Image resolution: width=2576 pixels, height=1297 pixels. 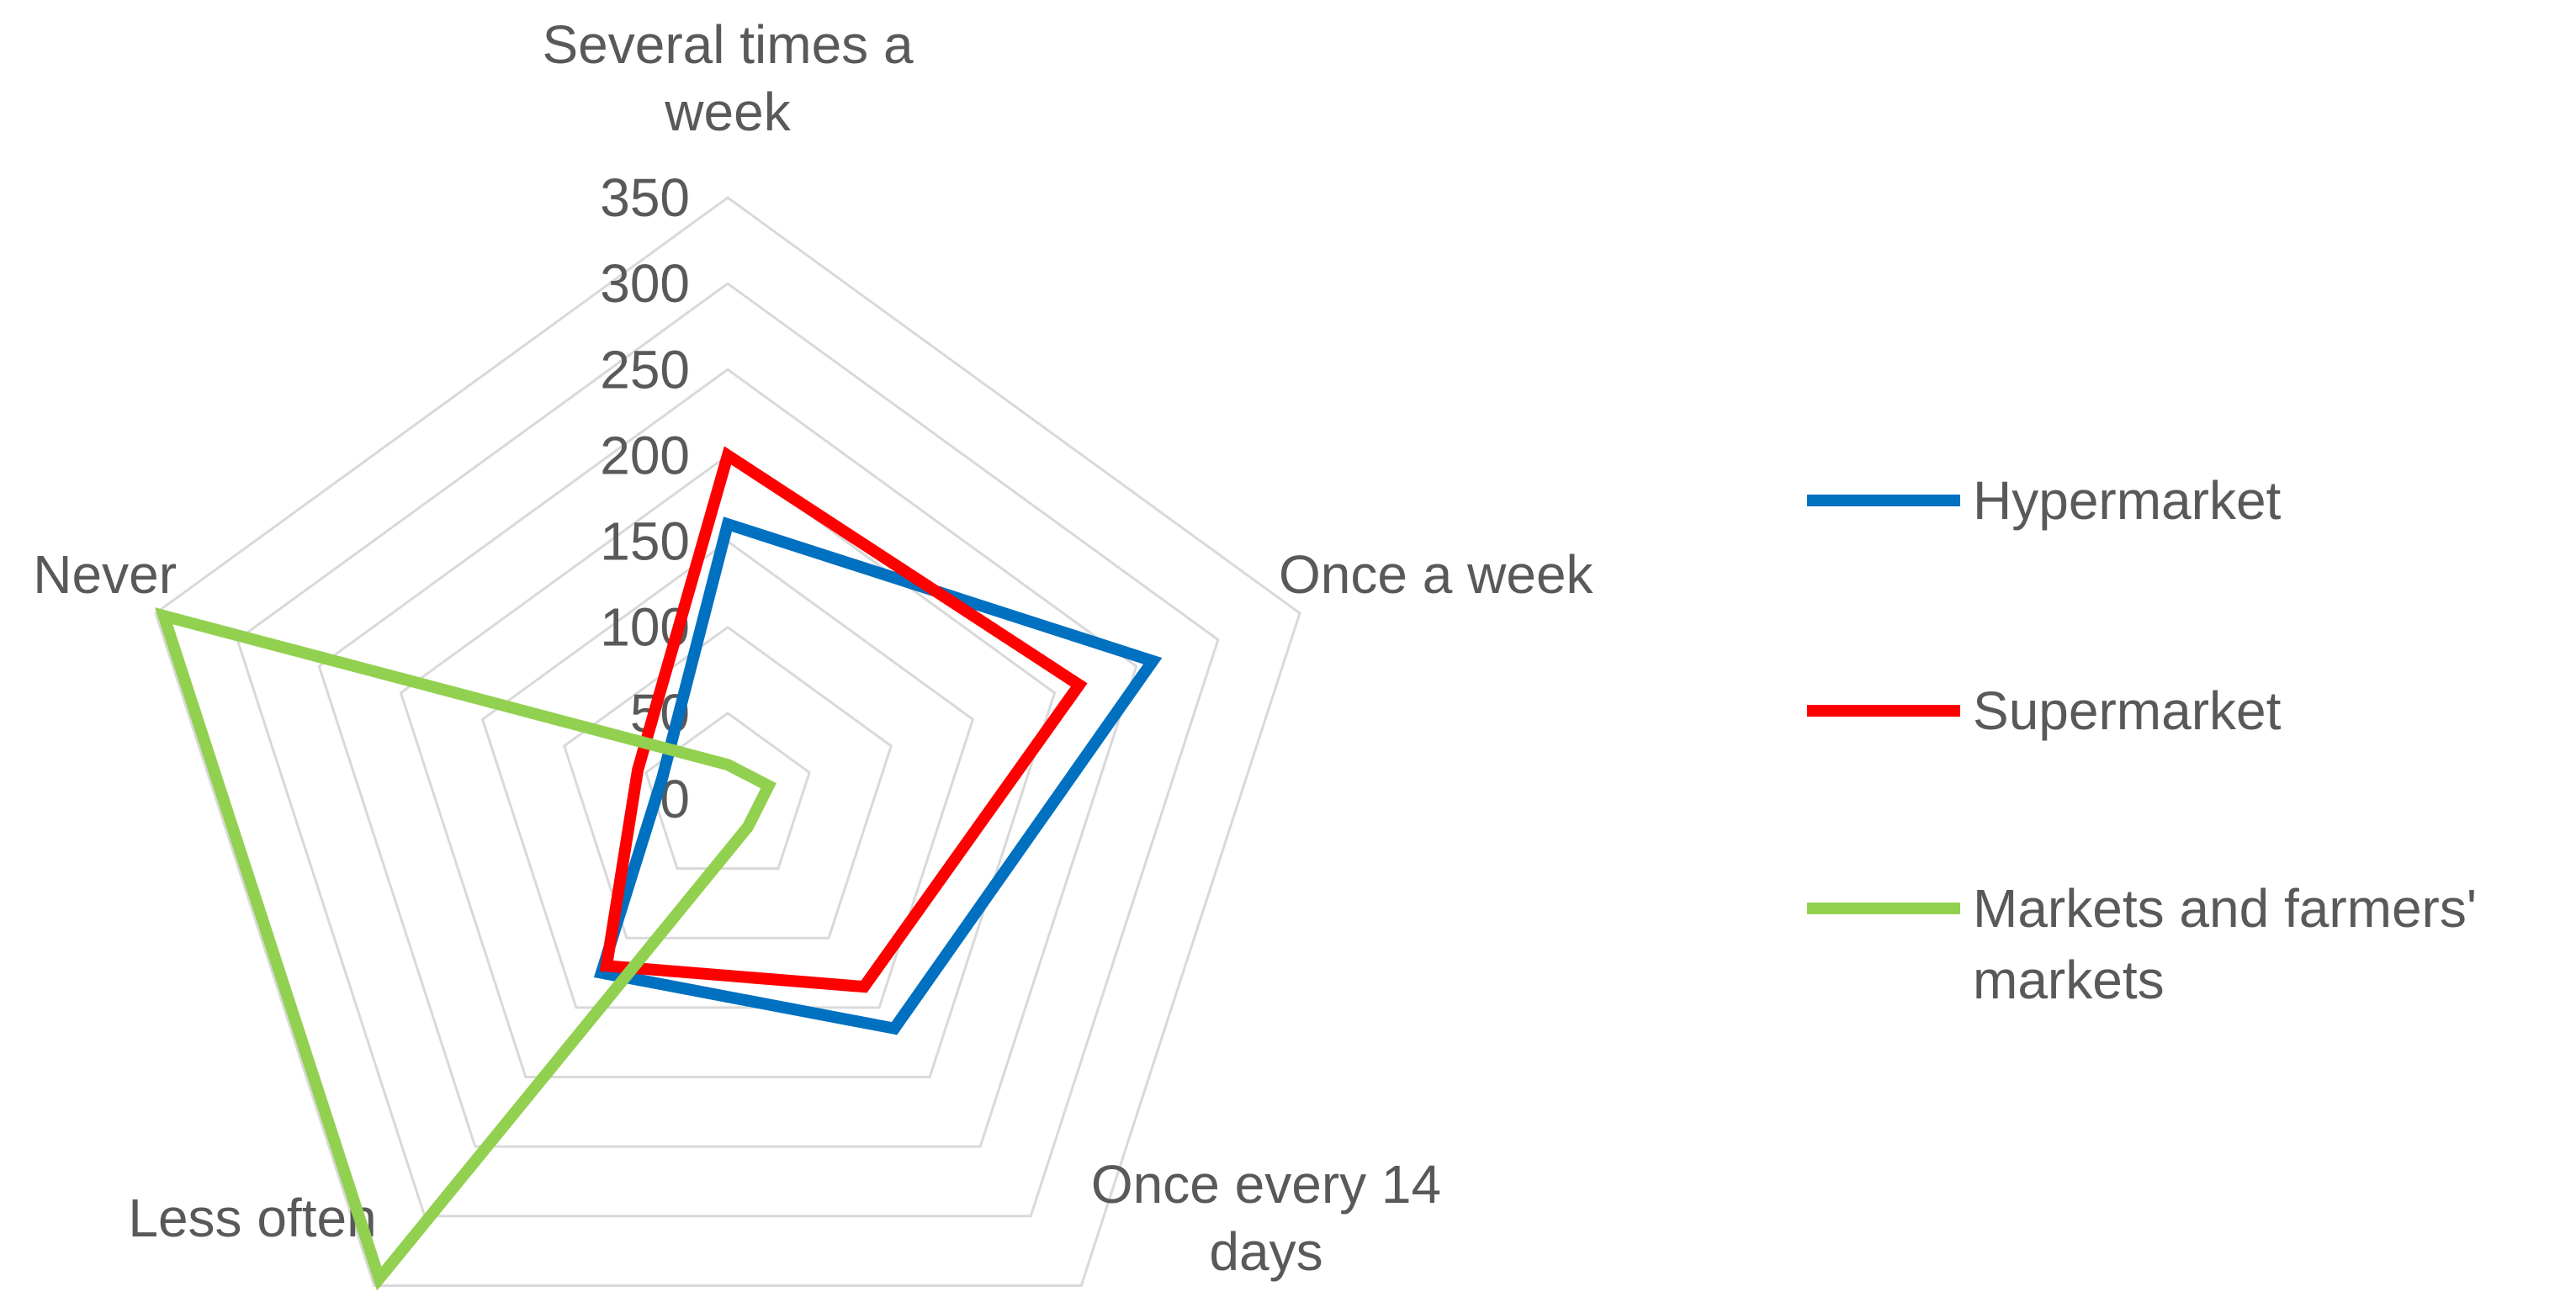 What do you see at coordinates (645, 369) in the screenshot?
I see `tick-label: 250` at bounding box center [645, 369].